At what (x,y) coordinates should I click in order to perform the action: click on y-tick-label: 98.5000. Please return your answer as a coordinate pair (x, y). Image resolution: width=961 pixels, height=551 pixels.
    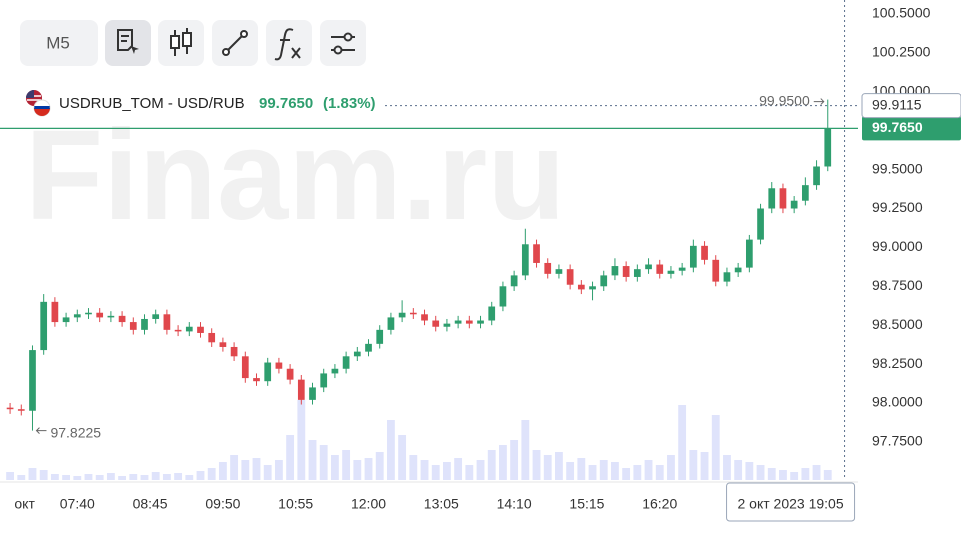
    Looking at the image, I should click on (897, 324).